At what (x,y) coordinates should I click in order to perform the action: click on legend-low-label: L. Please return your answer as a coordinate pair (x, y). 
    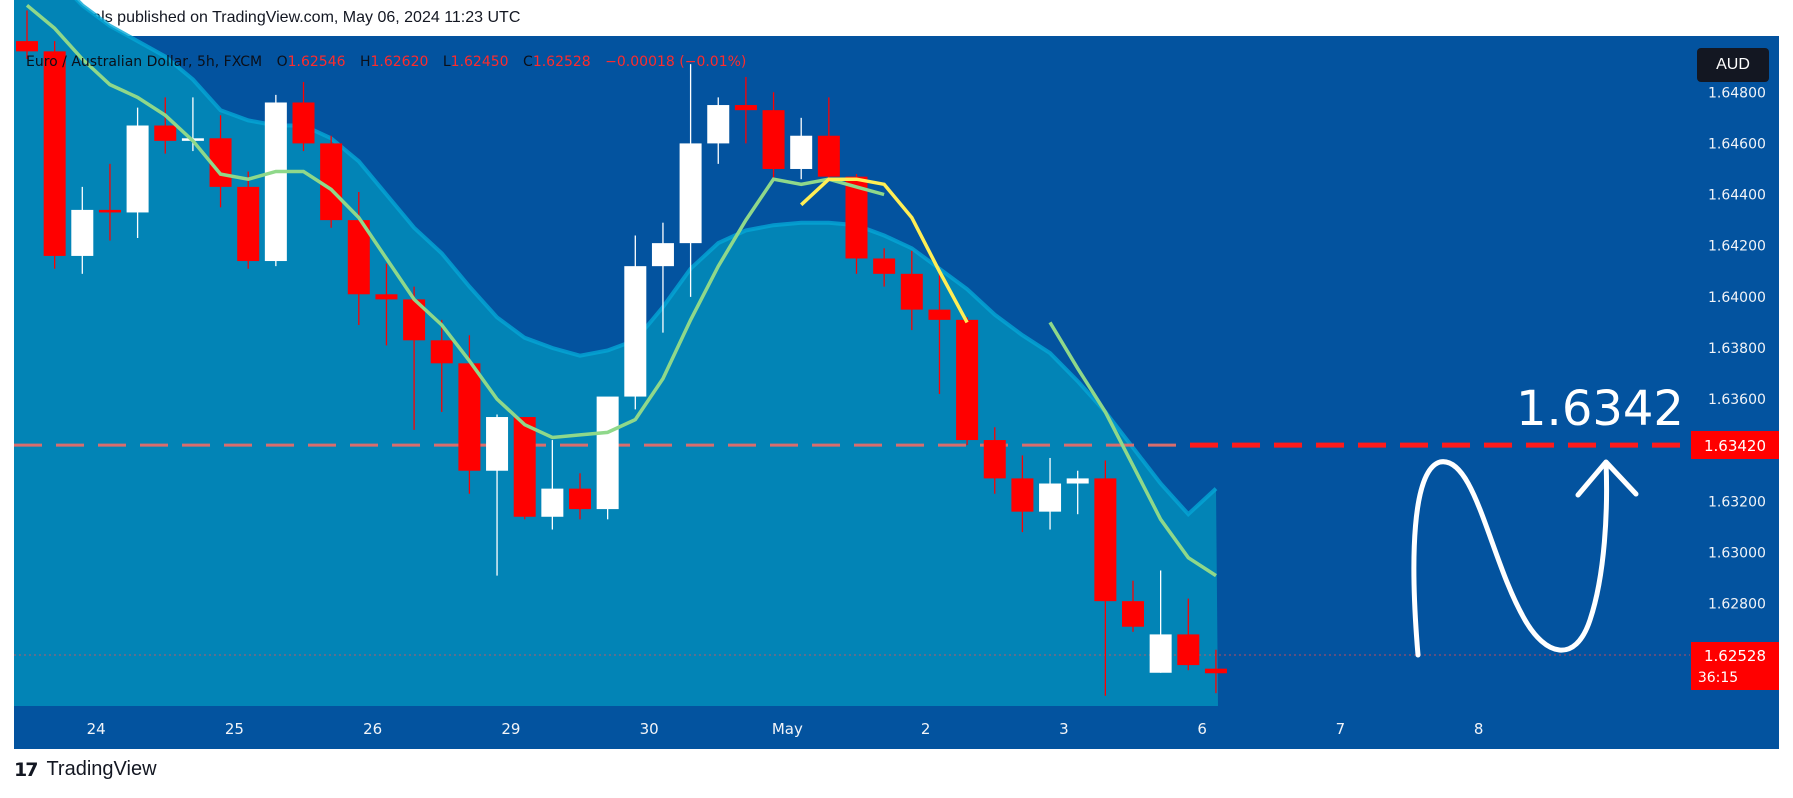
    Looking at the image, I should click on (446, 62).